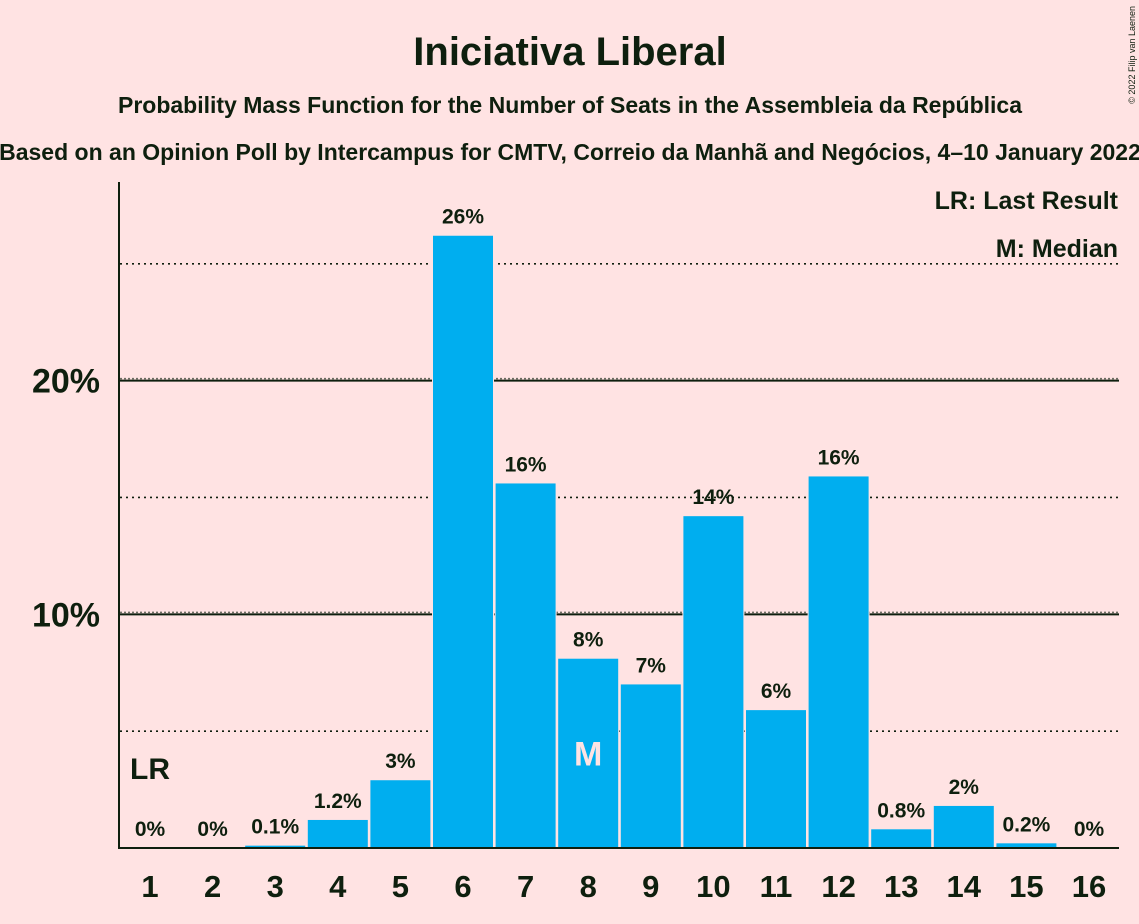 The height and width of the screenshot is (924, 1139). Describe the element at coordinates (463, 217) in the screenshot. I see `data-label: 26%` at that location.